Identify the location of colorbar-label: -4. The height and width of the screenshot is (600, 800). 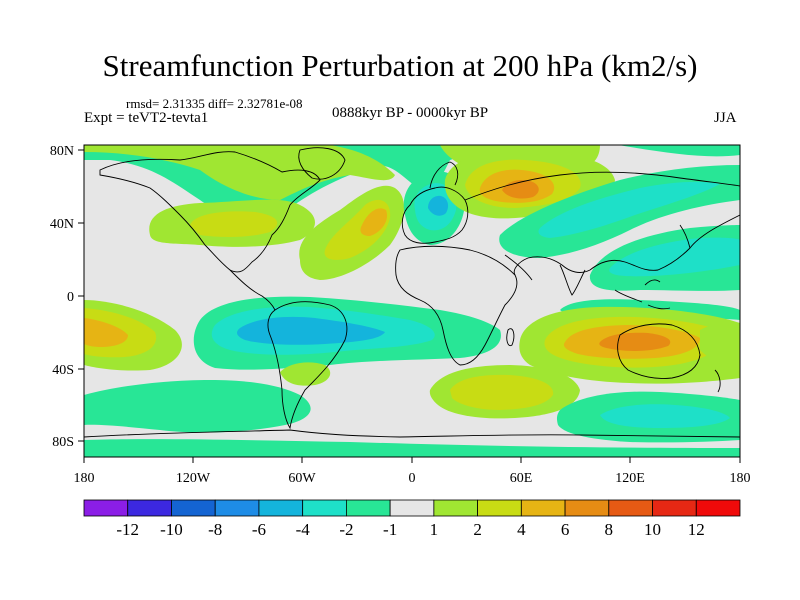
(303, 529).